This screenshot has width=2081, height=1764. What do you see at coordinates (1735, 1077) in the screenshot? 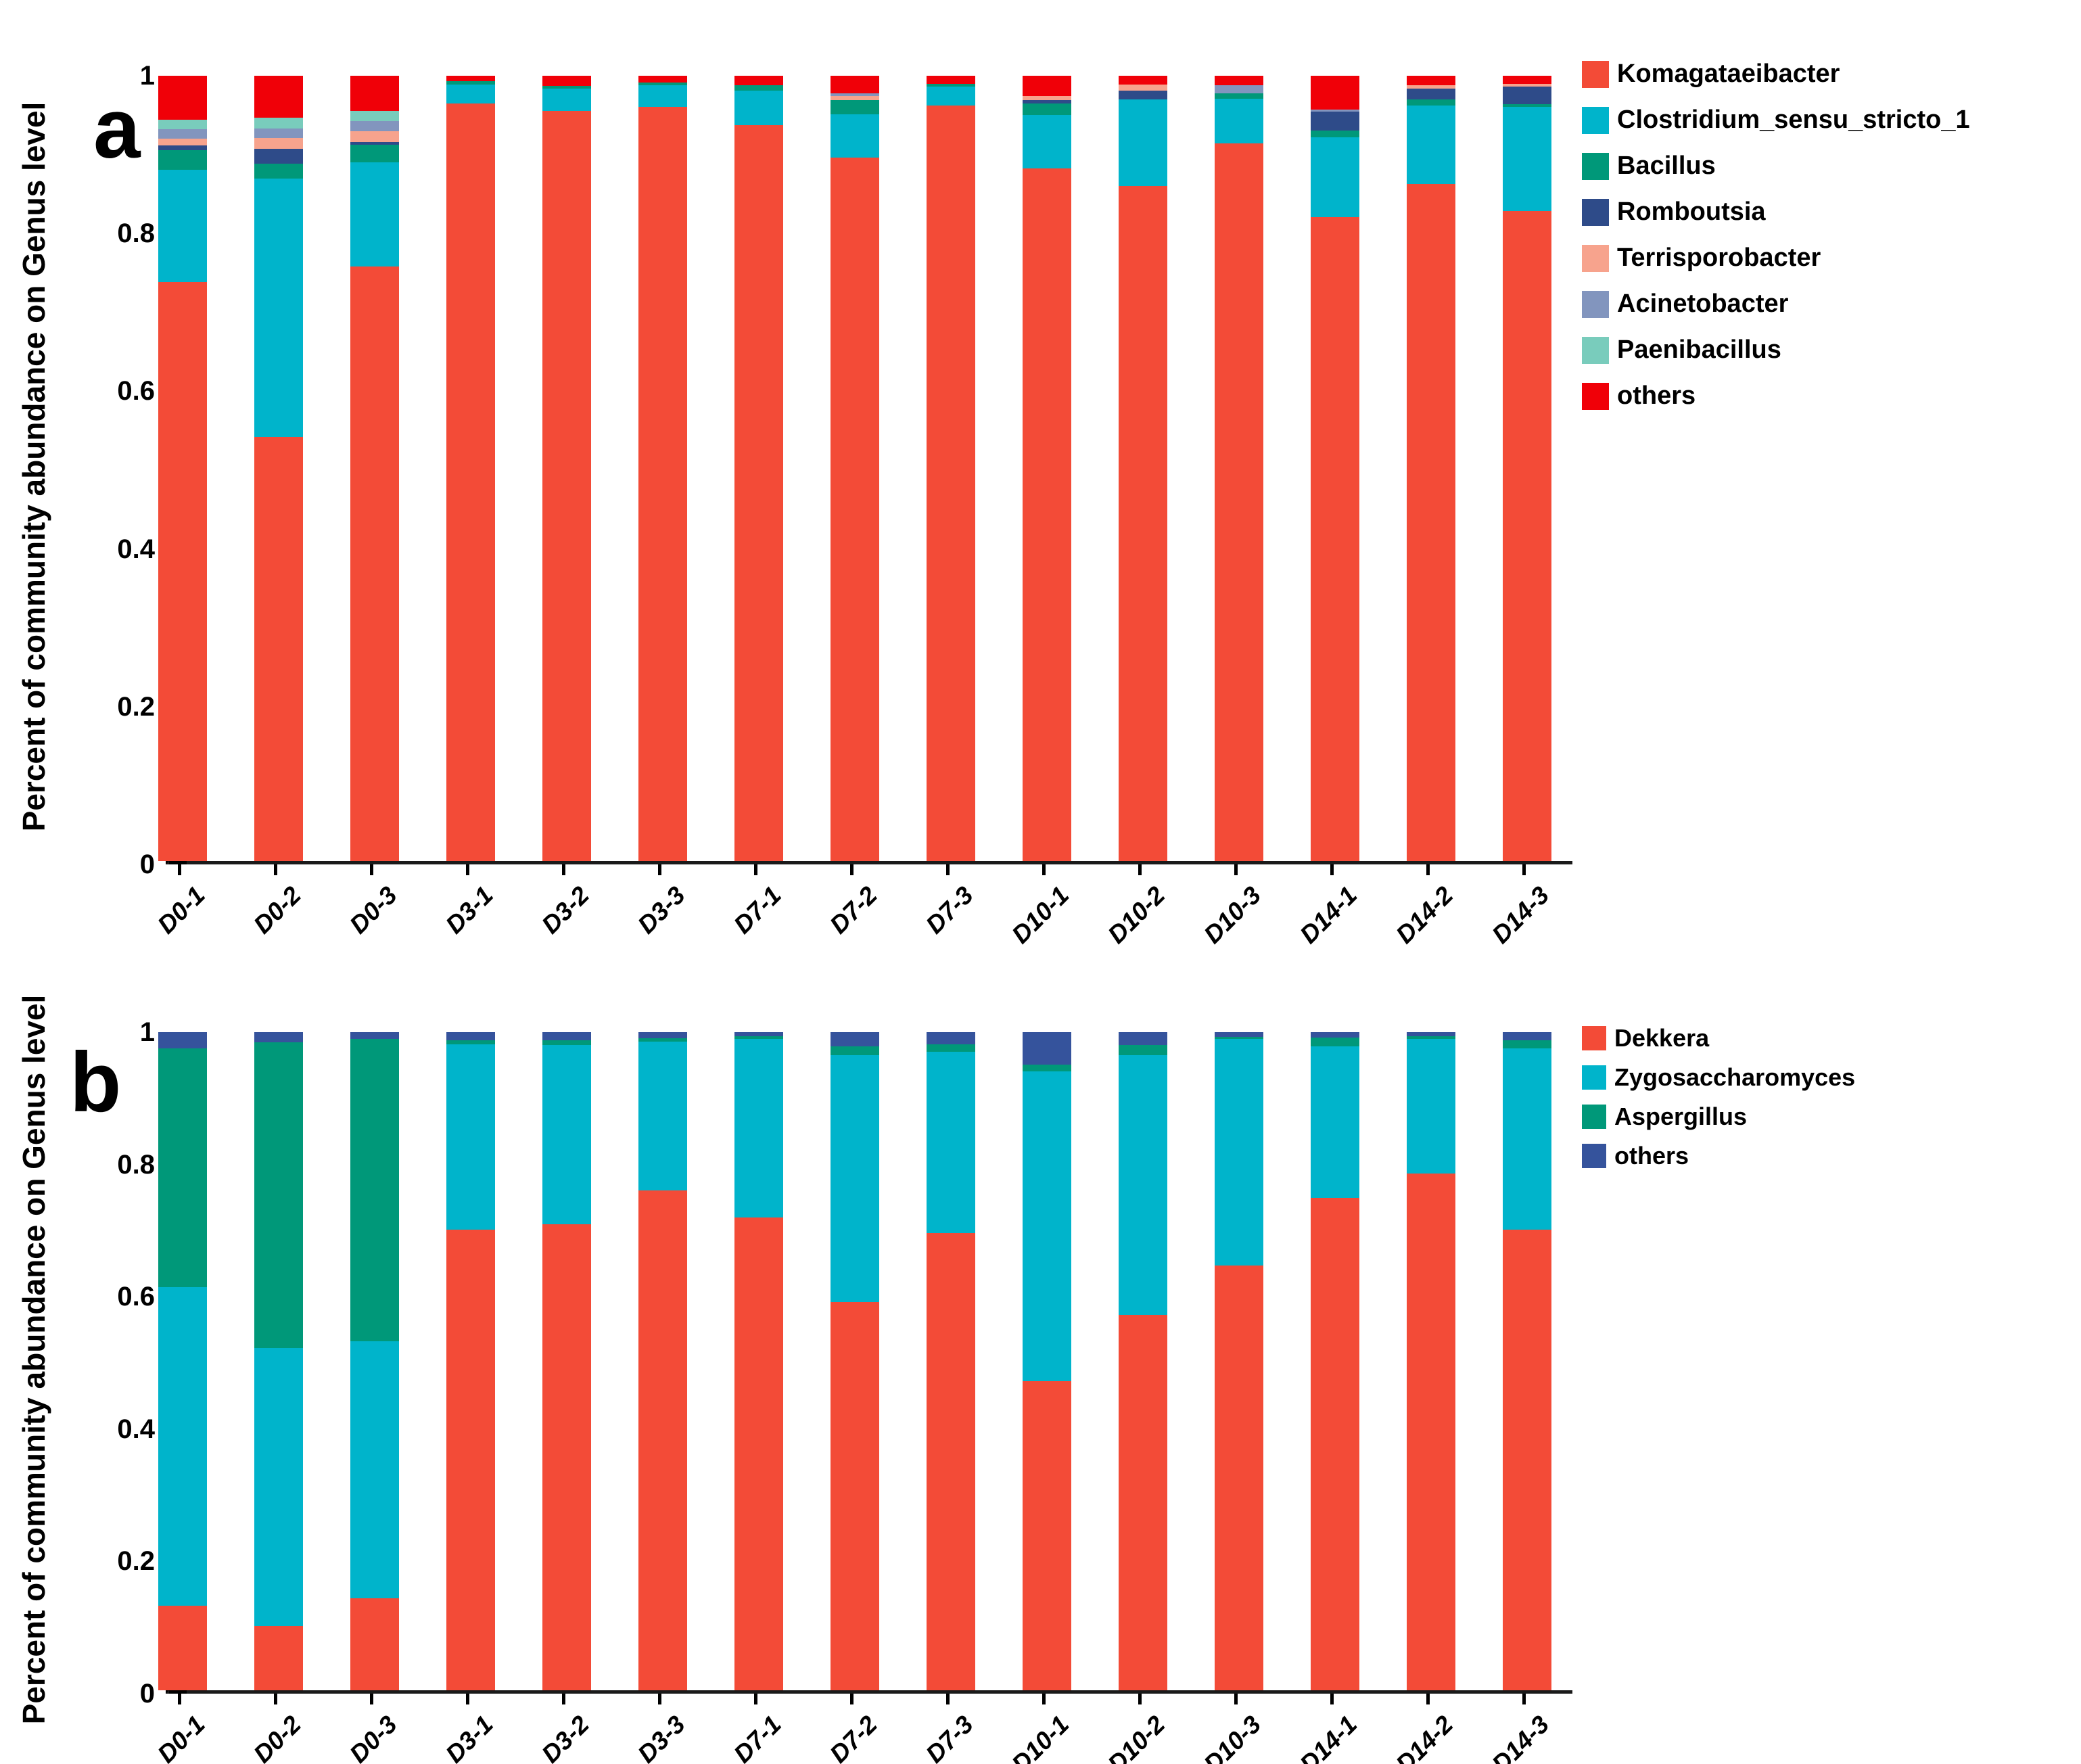
I see `legend-label-Zygosaccharomyces: Zygosaccharomyces` at bounding box center [1735, 1077].